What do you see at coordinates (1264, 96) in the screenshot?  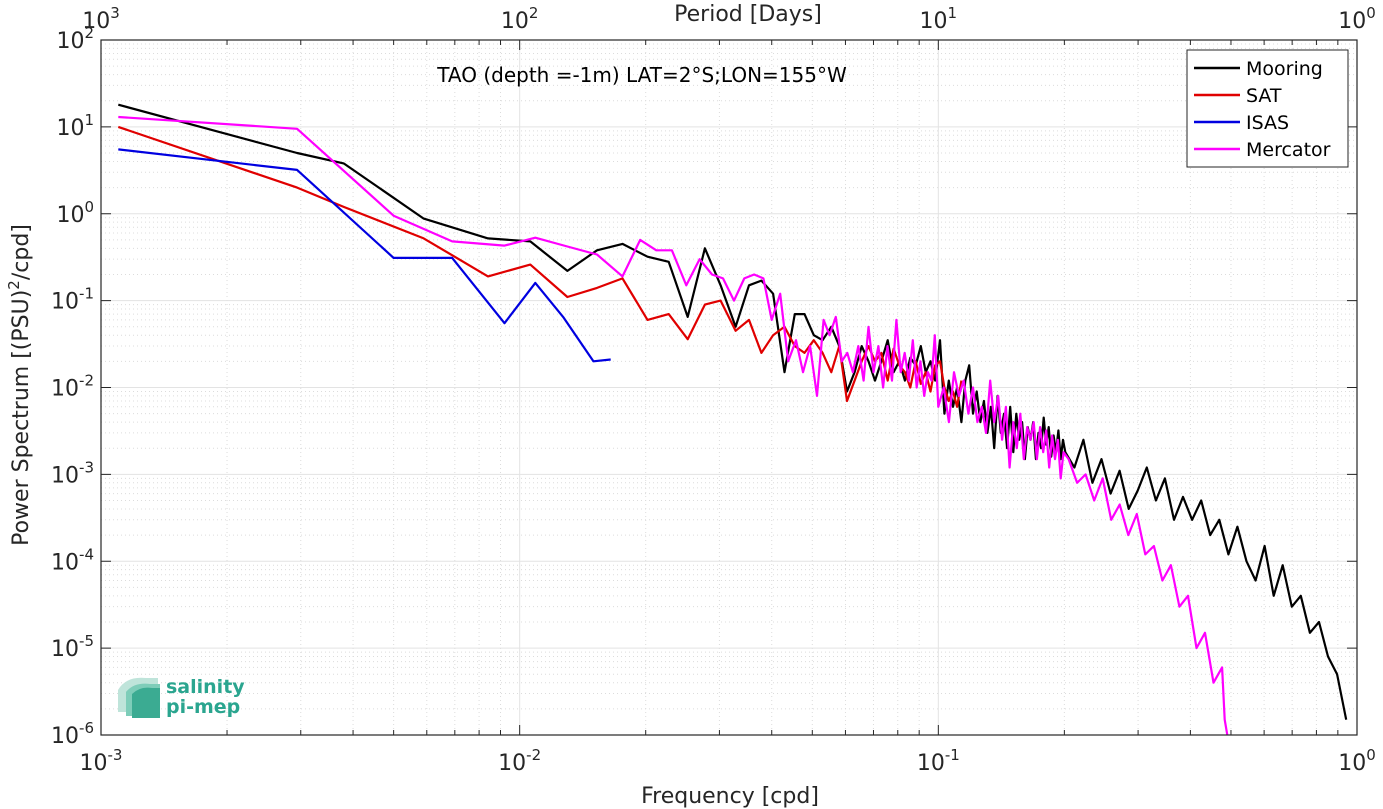 I see `legend-label: SAT` at bounding box center [1264, 96].